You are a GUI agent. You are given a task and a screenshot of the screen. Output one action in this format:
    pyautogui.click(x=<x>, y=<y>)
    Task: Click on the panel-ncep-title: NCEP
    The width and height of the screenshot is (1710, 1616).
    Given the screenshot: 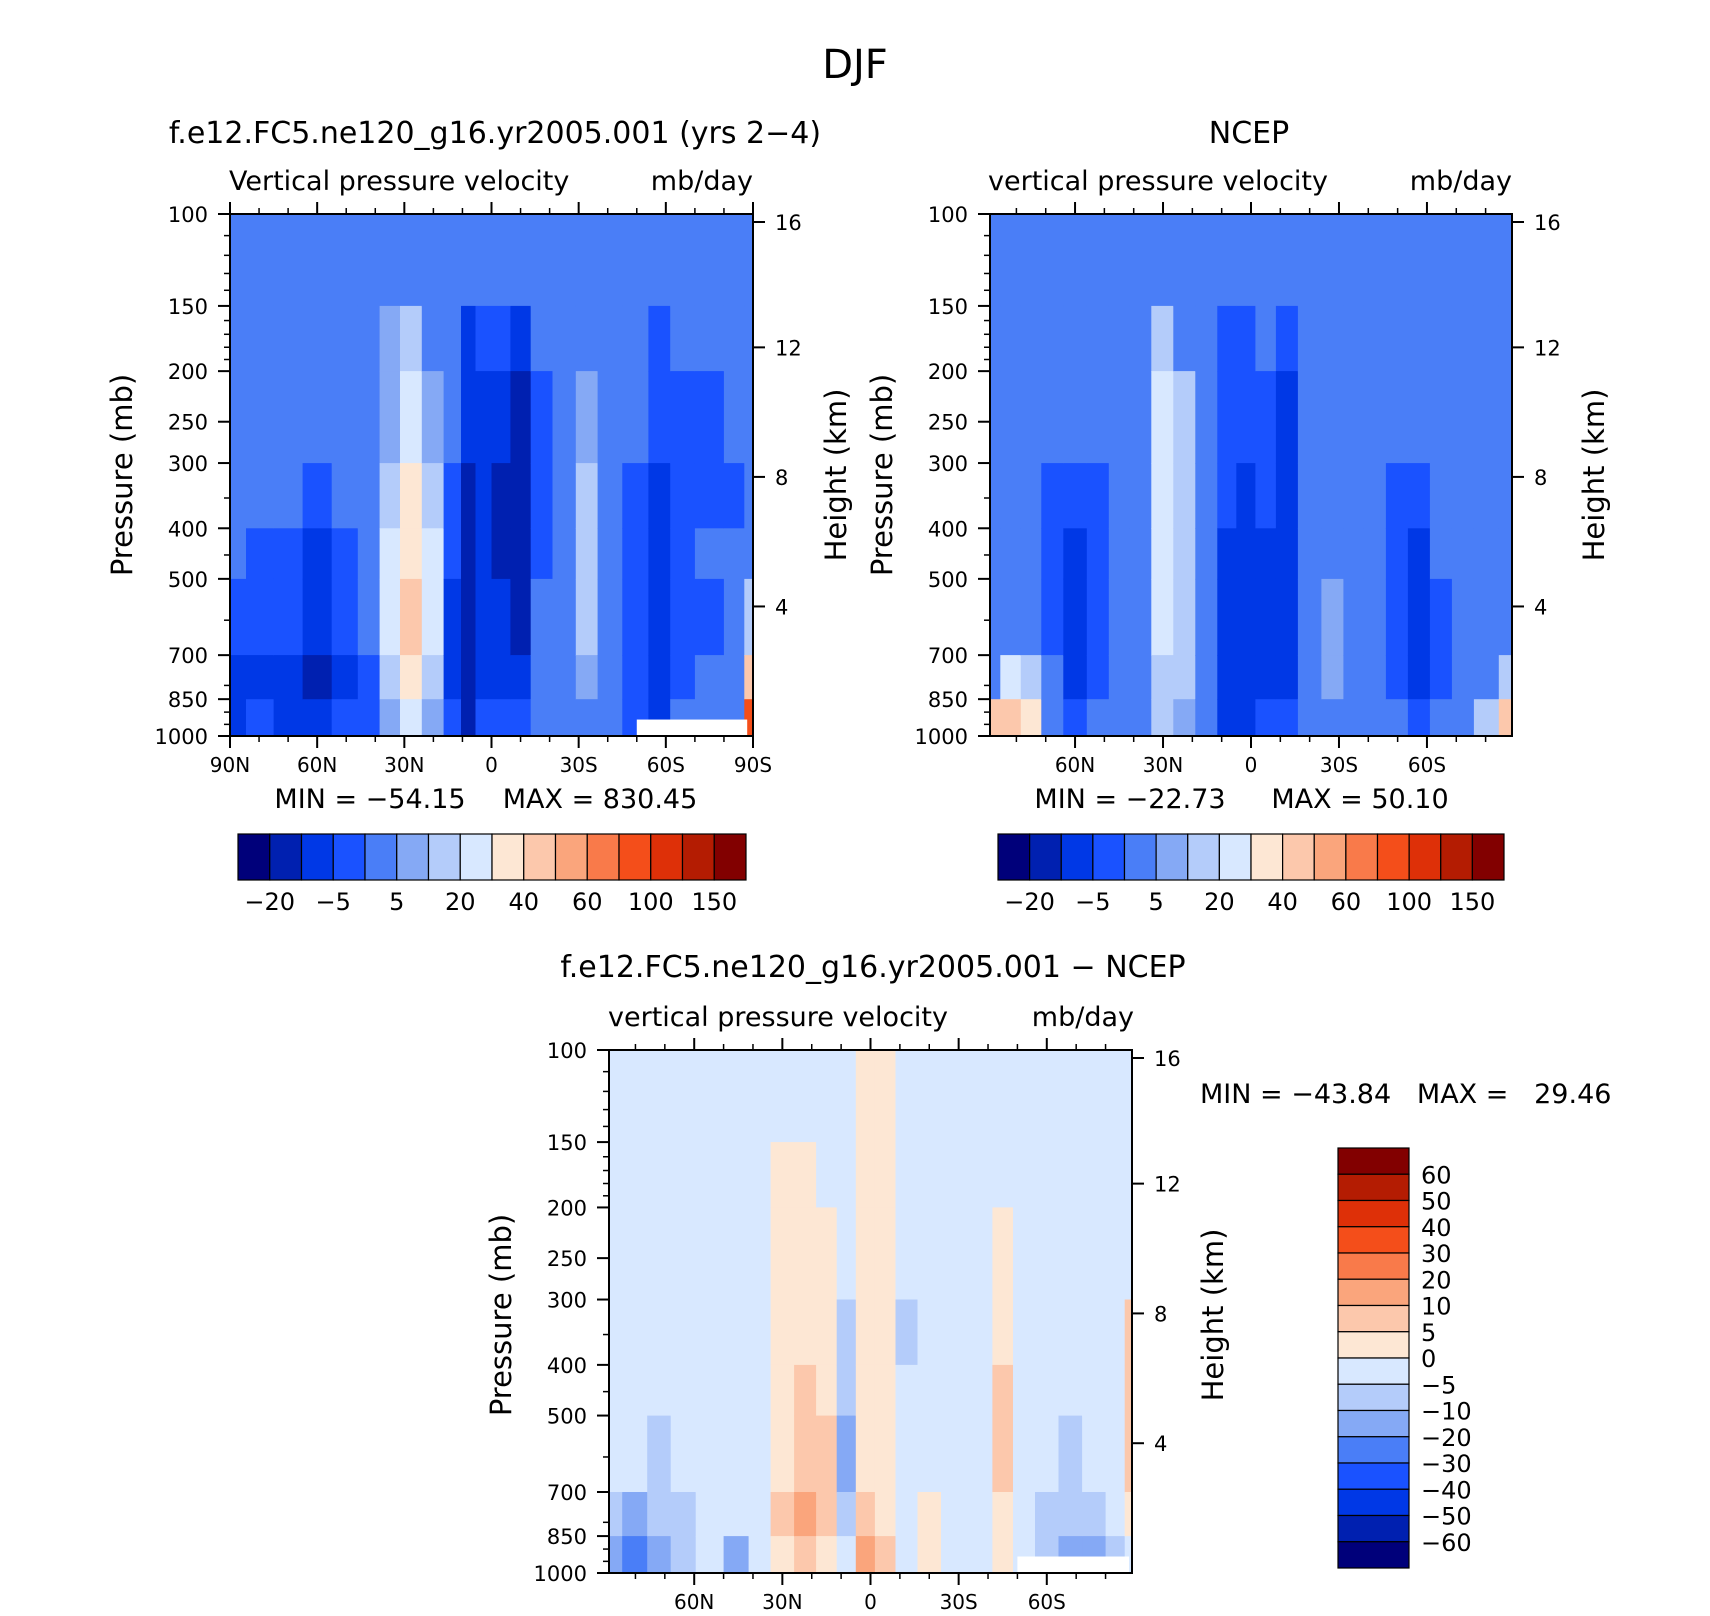 What is the action you would take?
    pyautogui.click(x=1249, y=133)
    